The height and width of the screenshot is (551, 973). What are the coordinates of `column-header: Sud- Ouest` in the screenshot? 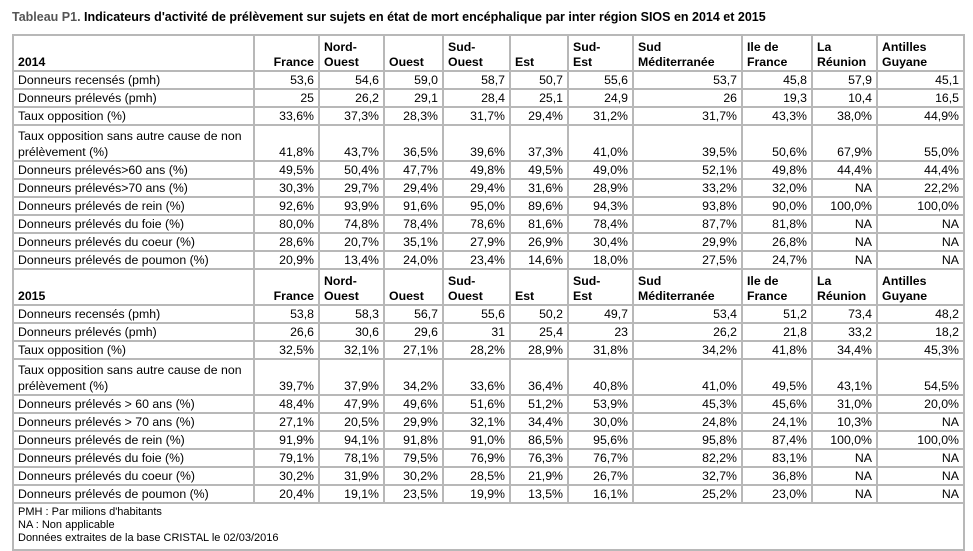 It's located at (476, 287).